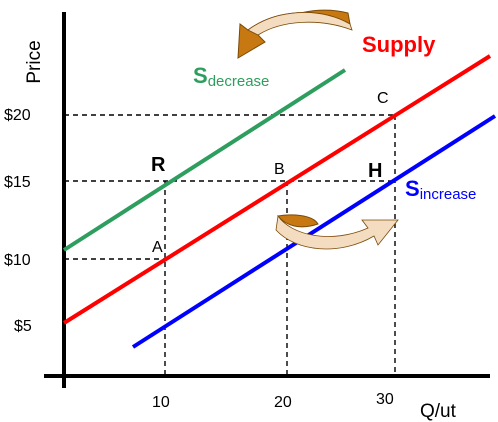  I want to click on supply-decrease-label: Sdecrease, so click(231, 76).